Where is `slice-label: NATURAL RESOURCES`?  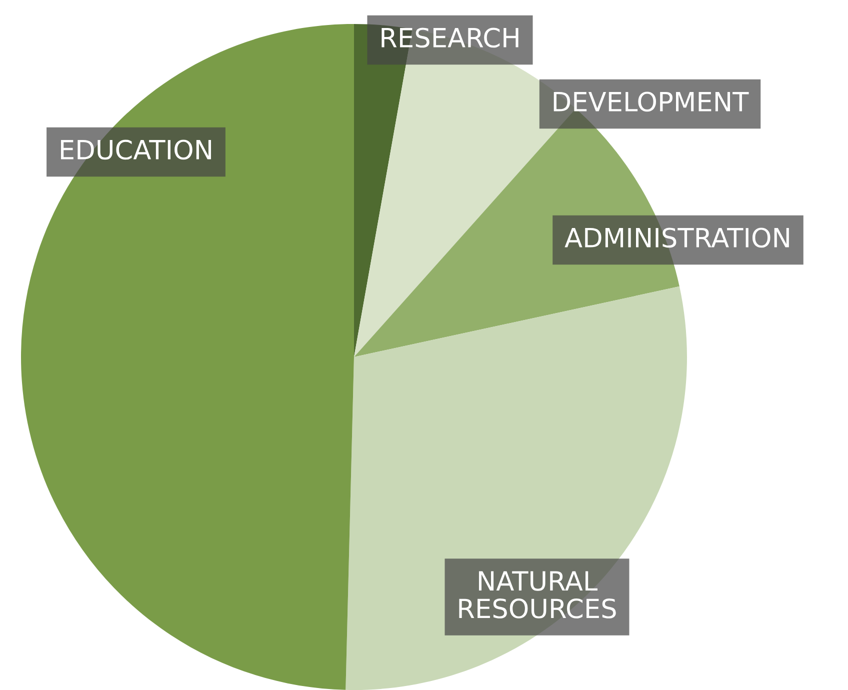
slice-label: NATURAL RESOURCES is located at coordinates (537, 594).